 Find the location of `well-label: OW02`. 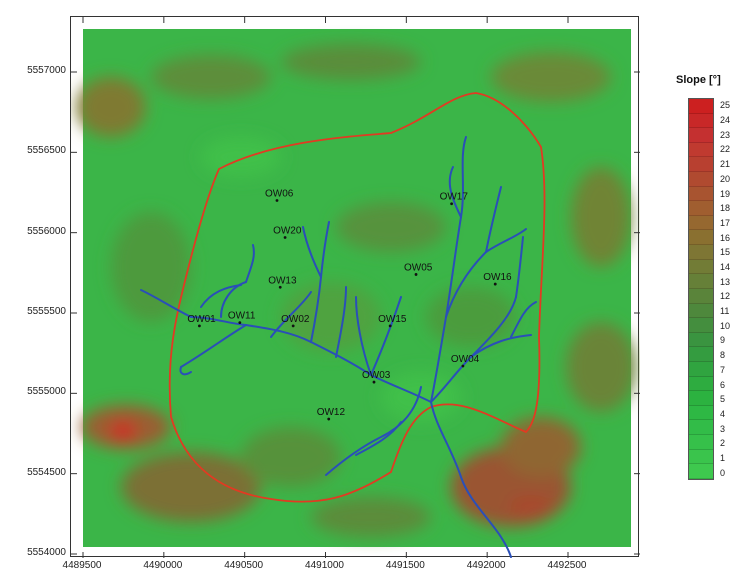

well-label: OW02 is located at coordinates (295, 319).